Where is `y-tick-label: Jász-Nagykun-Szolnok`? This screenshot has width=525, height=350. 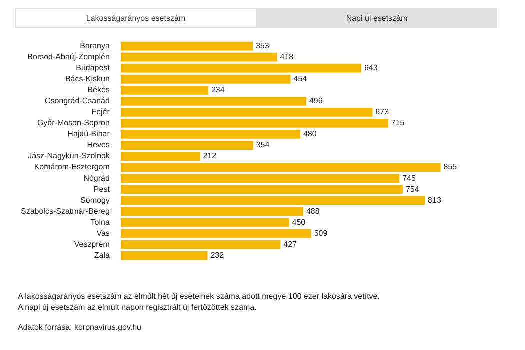
y-tick-label: Jász-Nagykun-Szolnok is located at coordinates (69, 156).